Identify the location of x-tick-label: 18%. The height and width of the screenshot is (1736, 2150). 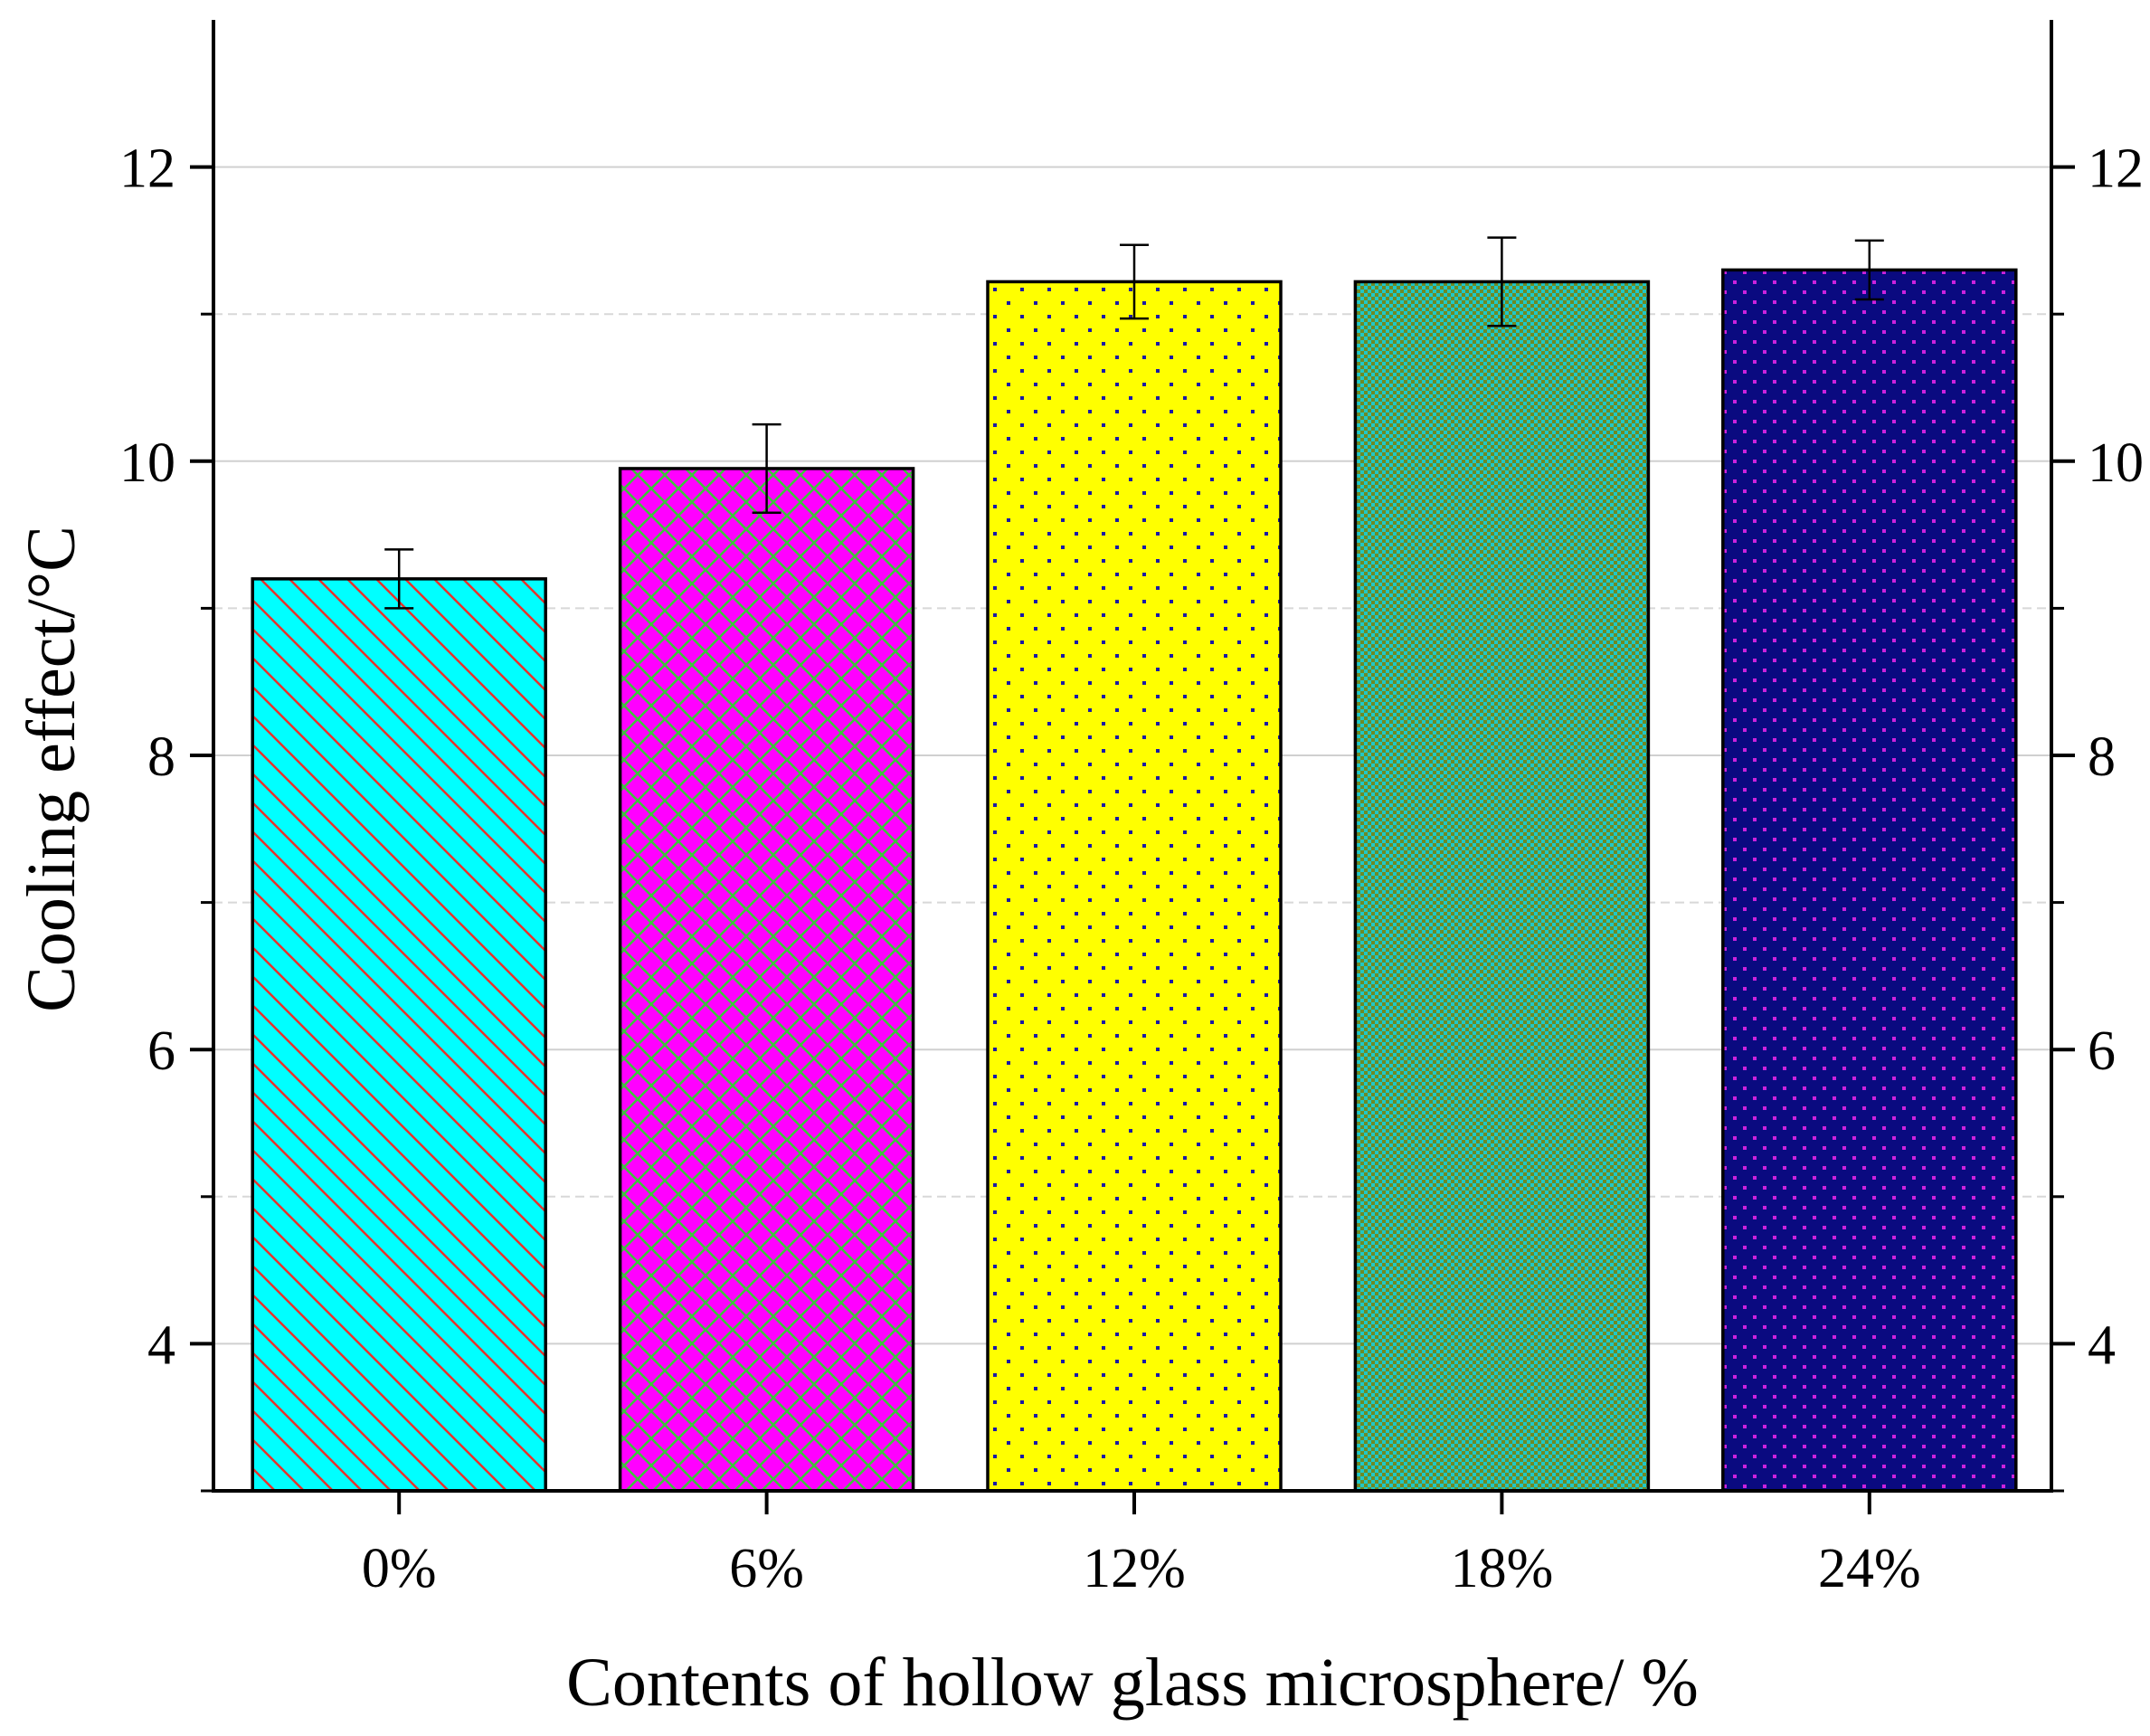
(1502, 1568).